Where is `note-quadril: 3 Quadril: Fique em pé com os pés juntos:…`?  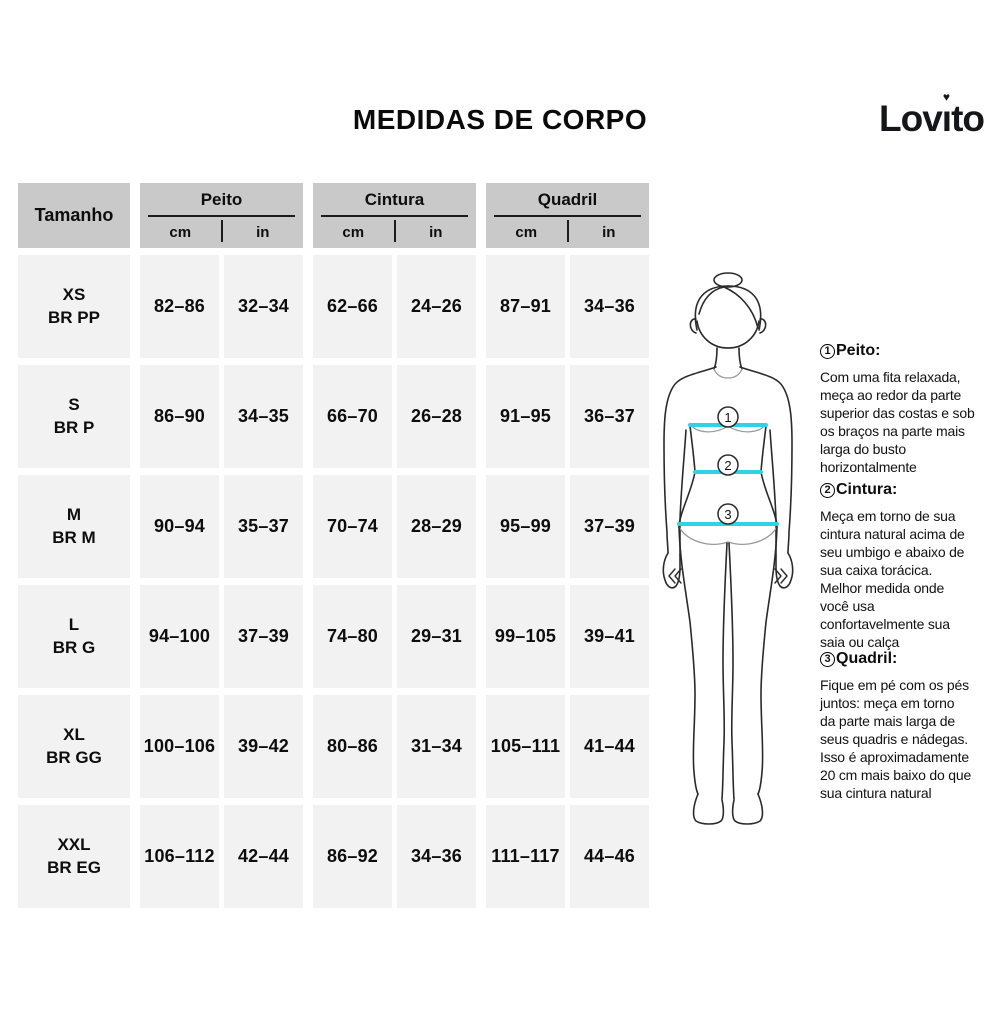 note-quadril: 3 Quadril: Fique em pé com os pés juntos:… is located at coordinates (909, 726).